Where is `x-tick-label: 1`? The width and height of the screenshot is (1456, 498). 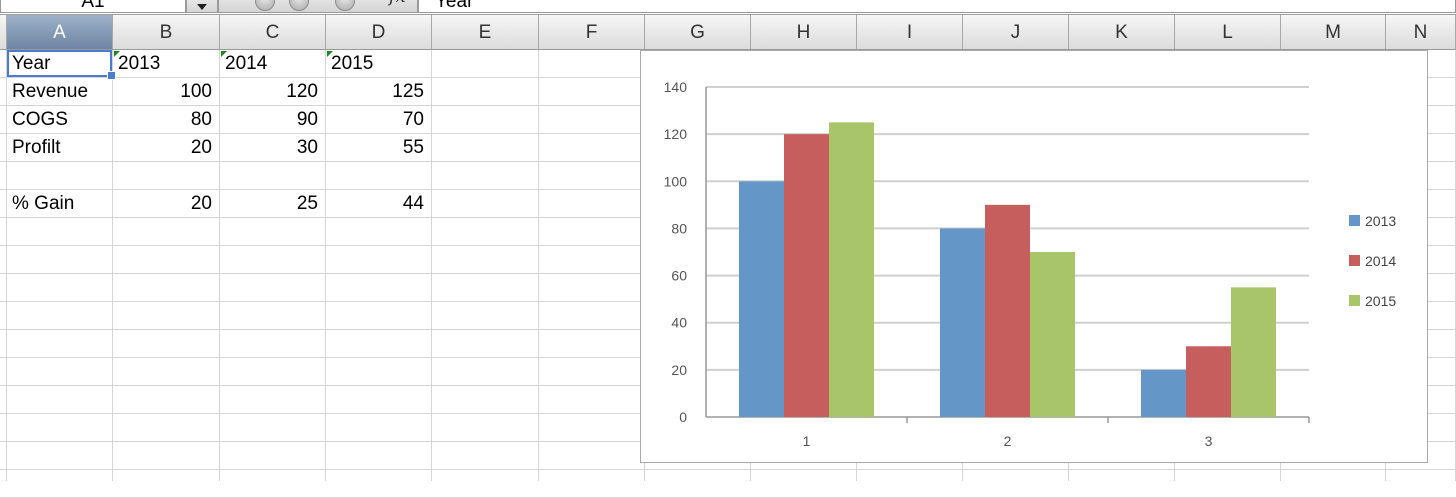 x-tick-label: 1 is located at coordinates (807, 441).